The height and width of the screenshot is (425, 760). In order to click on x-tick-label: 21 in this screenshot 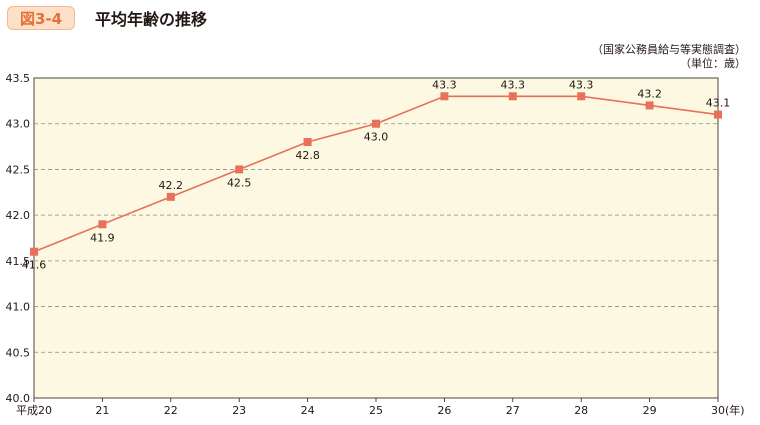, I will do `click(102, 410)`.